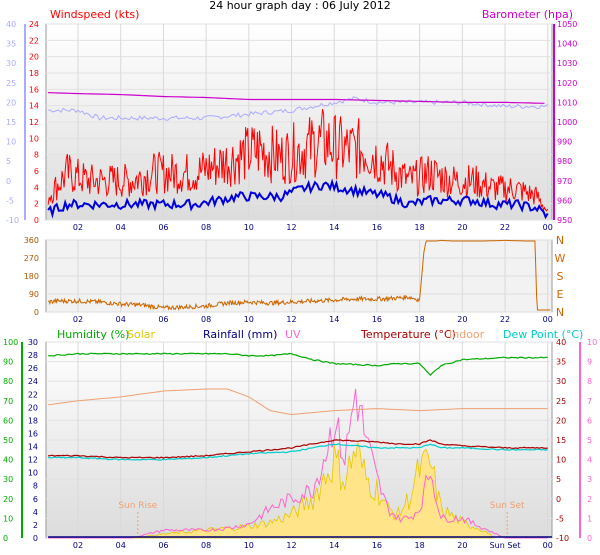 This screenshot has width=600, height=555. I want to click on humidity-tick-label: 20, so click(8, 499).